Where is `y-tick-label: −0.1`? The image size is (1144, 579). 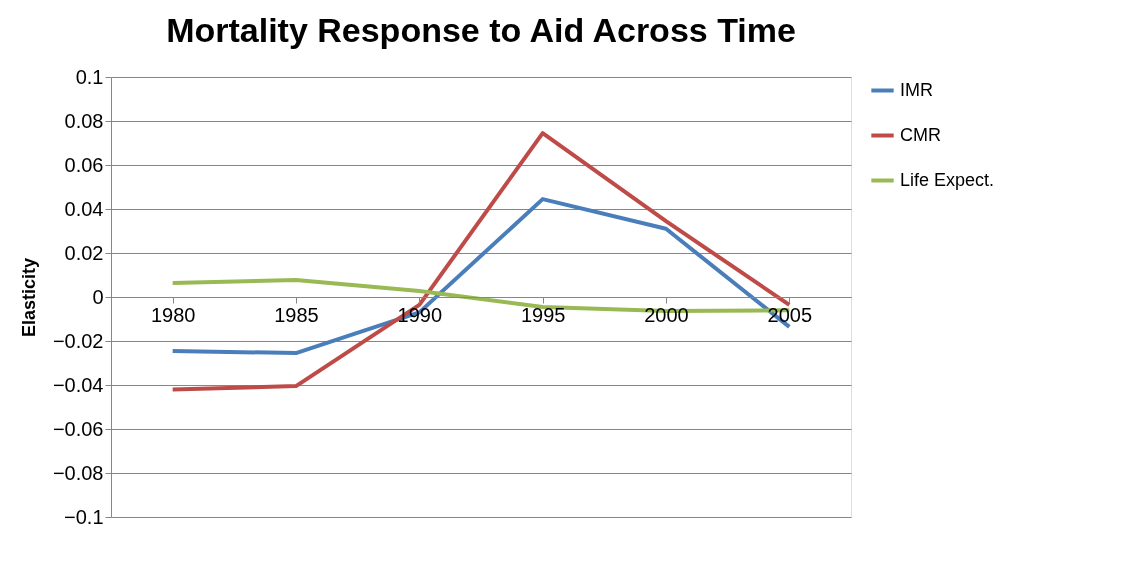 y-tick-label: −0.1 is located at coordinates (84, 516).